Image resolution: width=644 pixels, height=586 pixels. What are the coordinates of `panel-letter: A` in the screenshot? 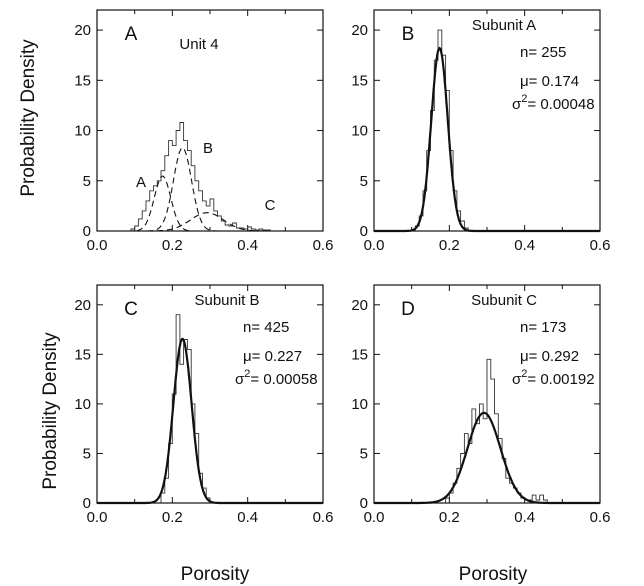 It's located at (131, 34).